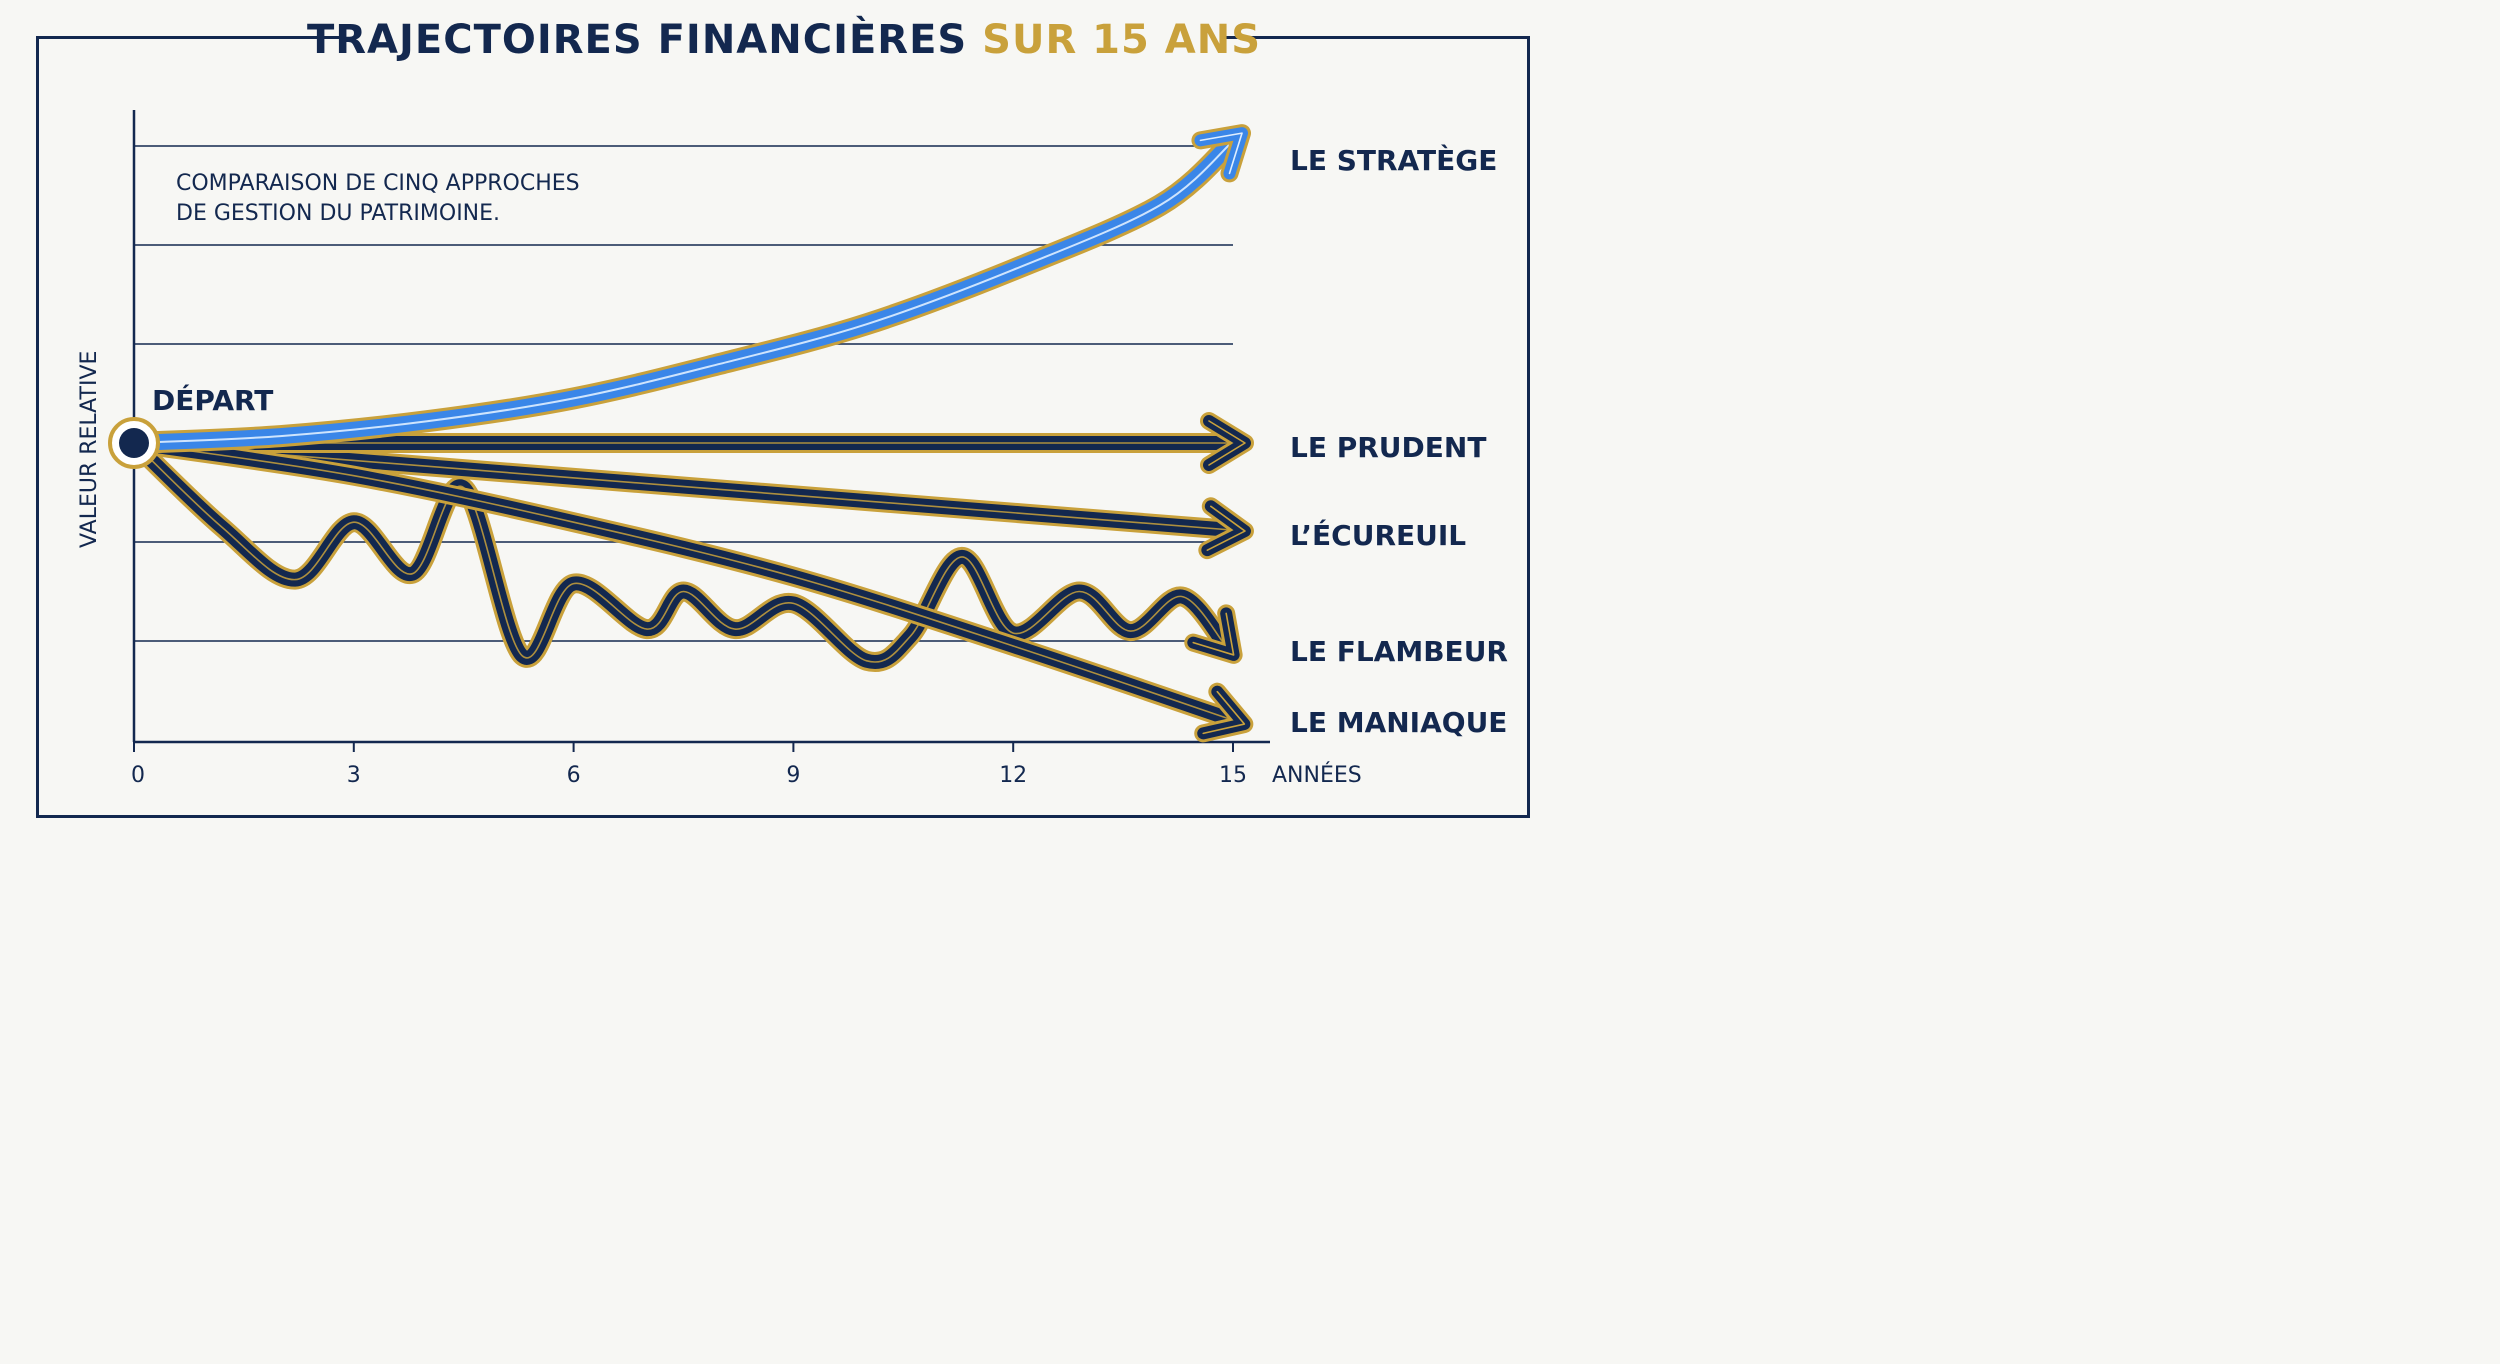 Image resolution: width=2500 pixels, height=1364 pixels. I want to click on y-axis-label: VALEUR RELATIVE, so click(89, 449).